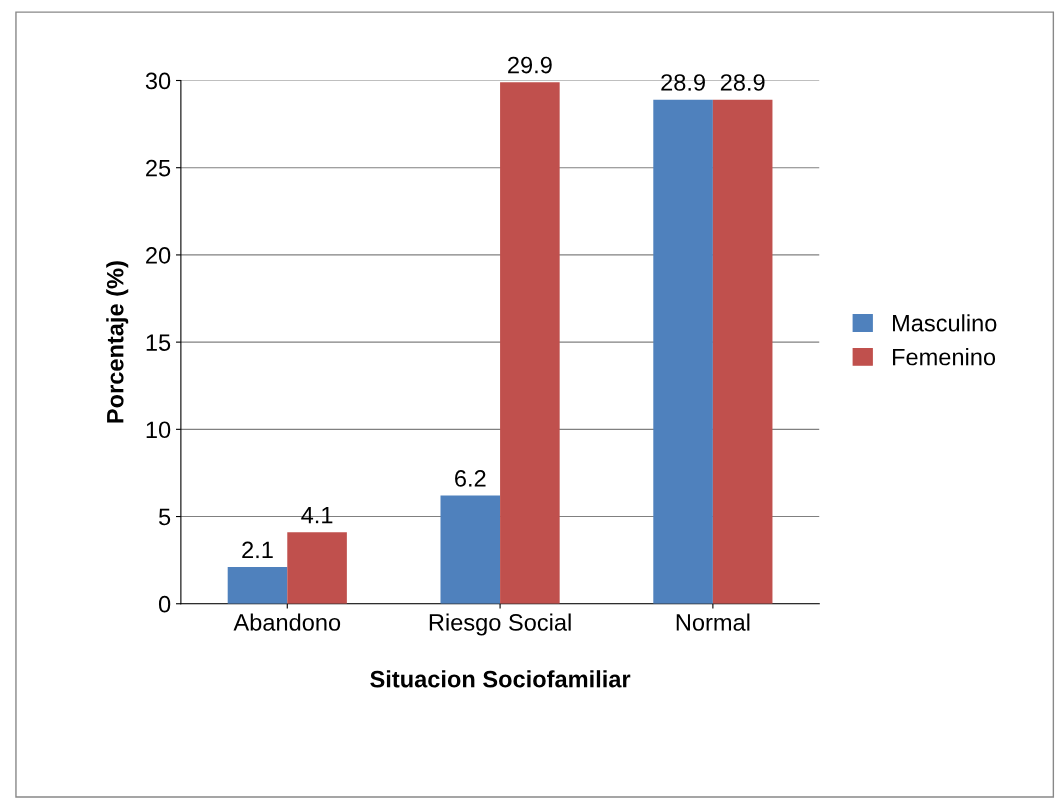  What do you see at coordinates (287, 622) in the screenshot?
I see `x-tick-label: Abandono` at bounding box center [287, 622].